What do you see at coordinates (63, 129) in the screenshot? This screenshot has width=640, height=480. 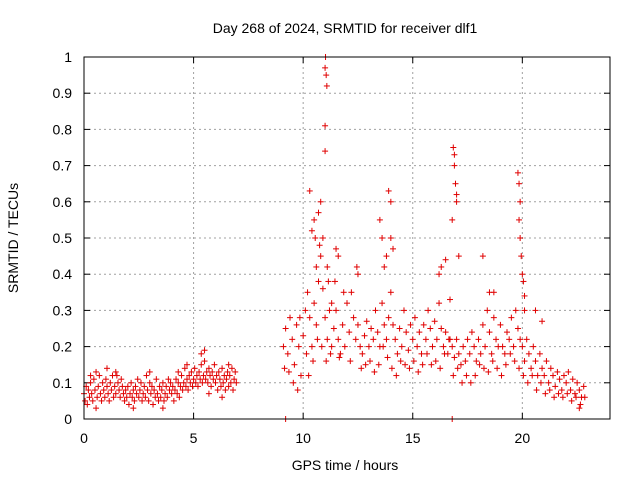 I see `y-tick-label: 0.8` at bounding box center [63, 129].